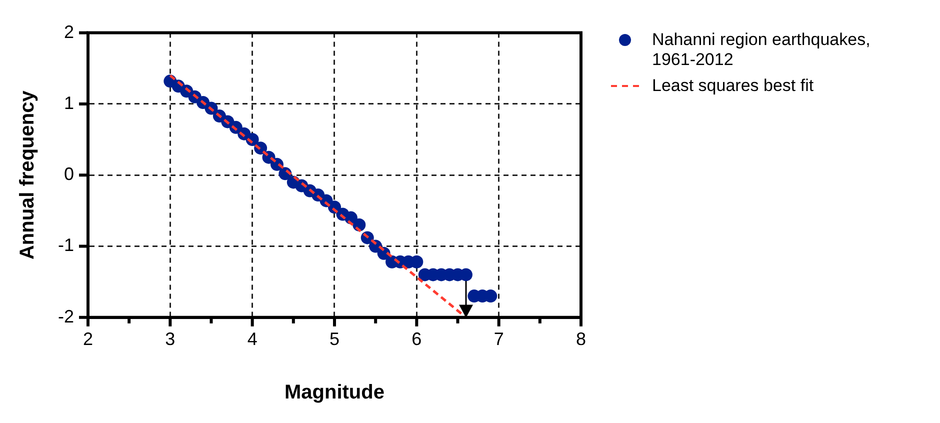 This screenshot has height=423, width=940. What do you see at coordinates (69, 32) in the screenshot?
I see `y-tick-label: 2` at bounding box center [69, 32].